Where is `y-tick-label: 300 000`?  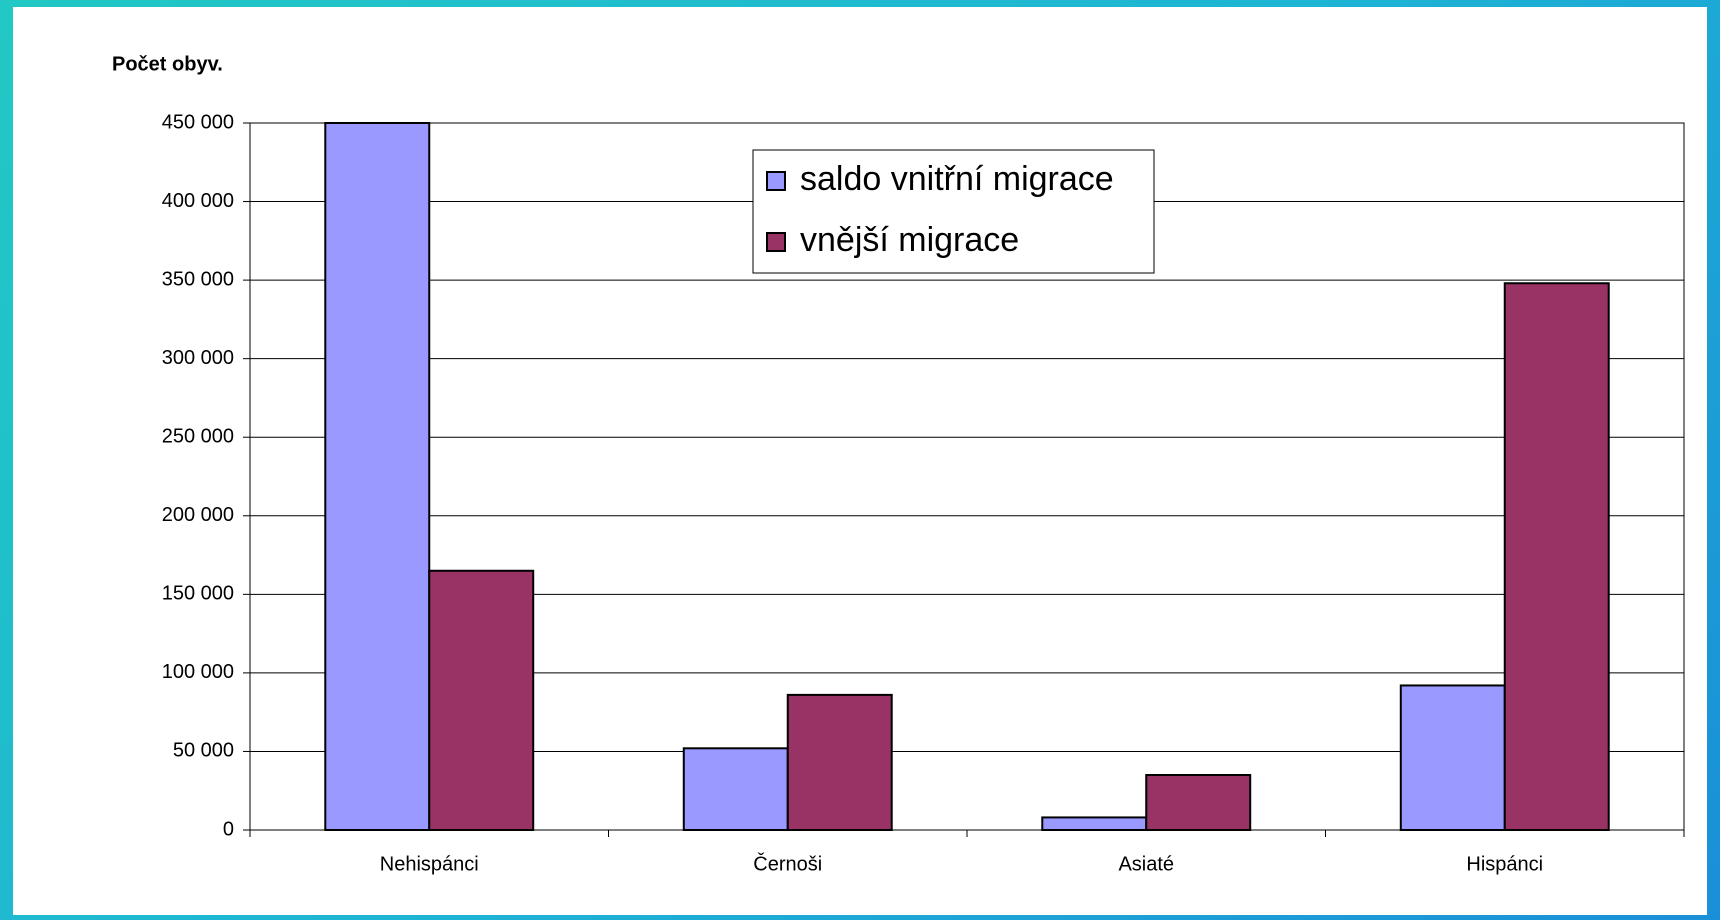 y-tick-label: 300 000 is located at coordinates (198, 358).